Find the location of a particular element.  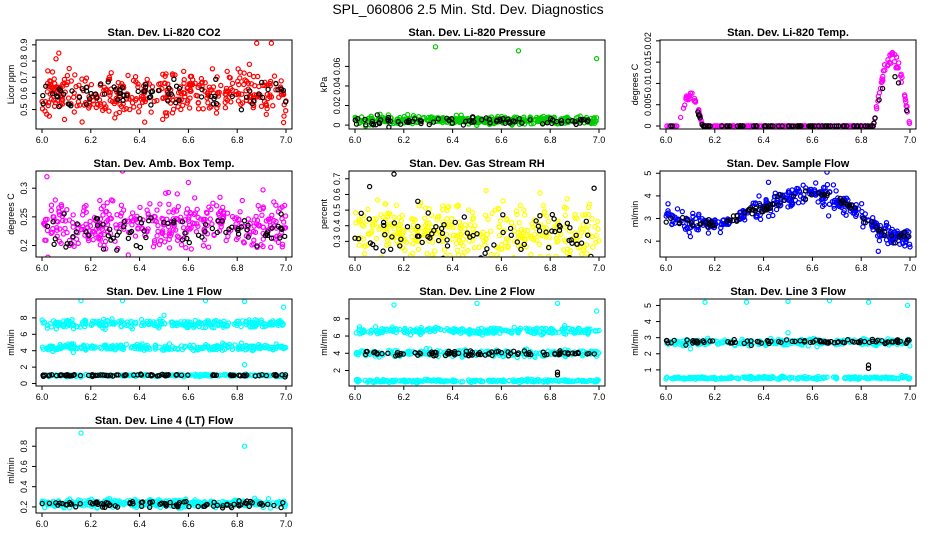

y-axis-label: ml/min is located at coordinates (635, 214).